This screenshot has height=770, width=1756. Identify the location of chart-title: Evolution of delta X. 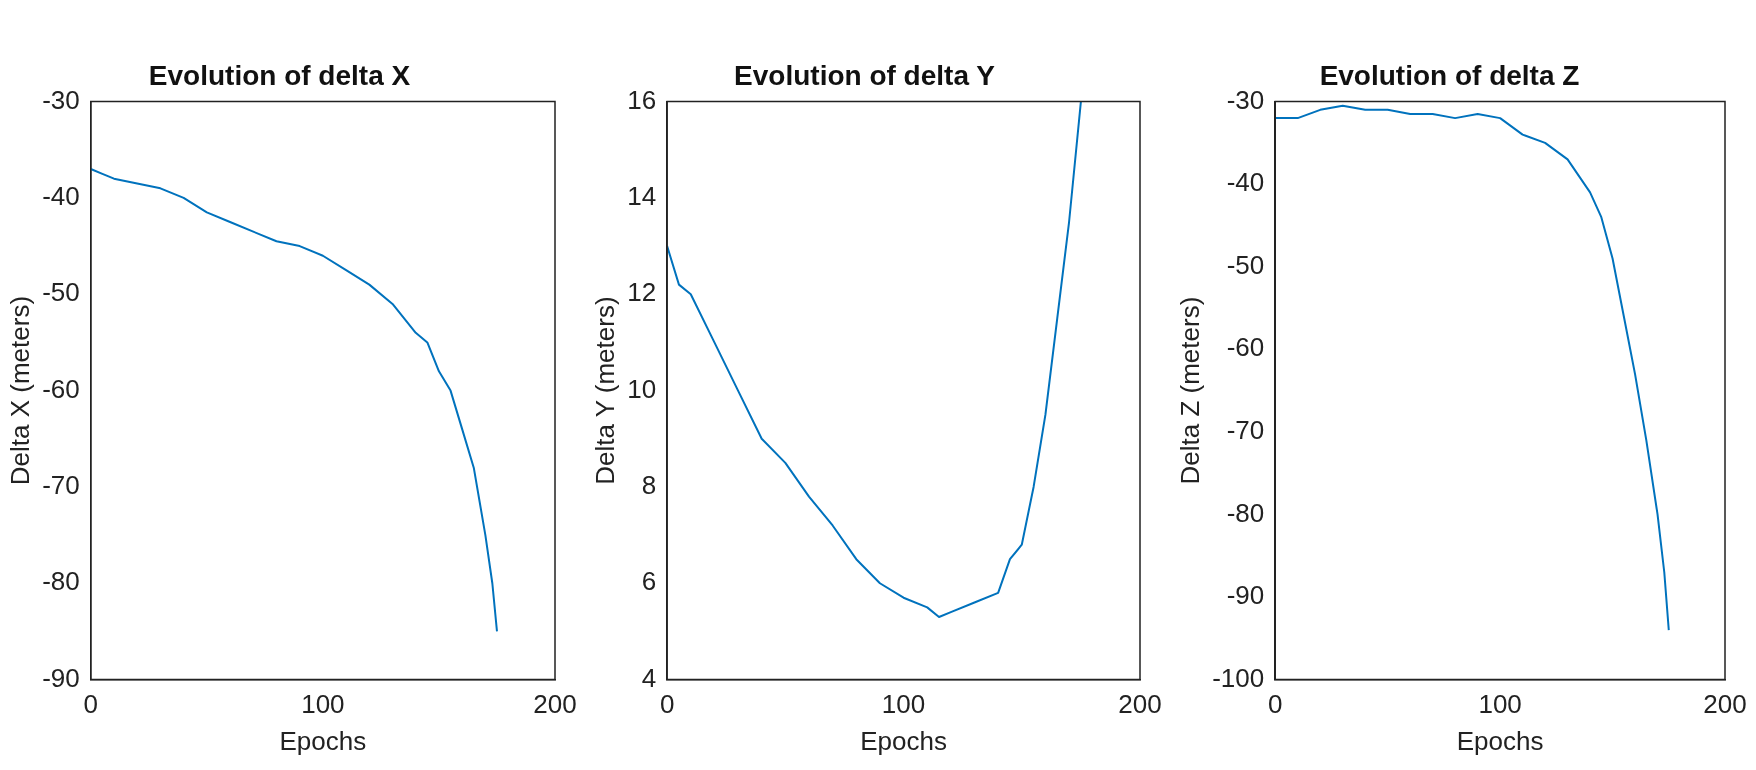
(279, 75).